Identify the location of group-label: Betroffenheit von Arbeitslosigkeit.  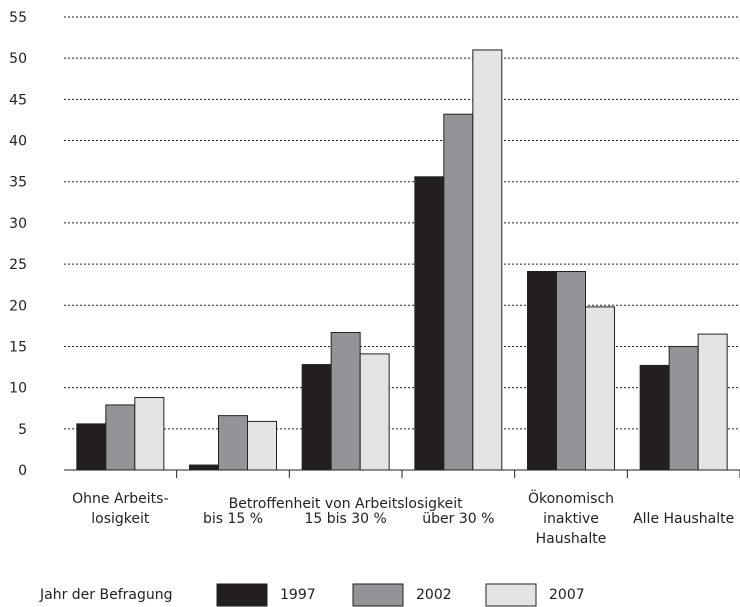
(346, 504).